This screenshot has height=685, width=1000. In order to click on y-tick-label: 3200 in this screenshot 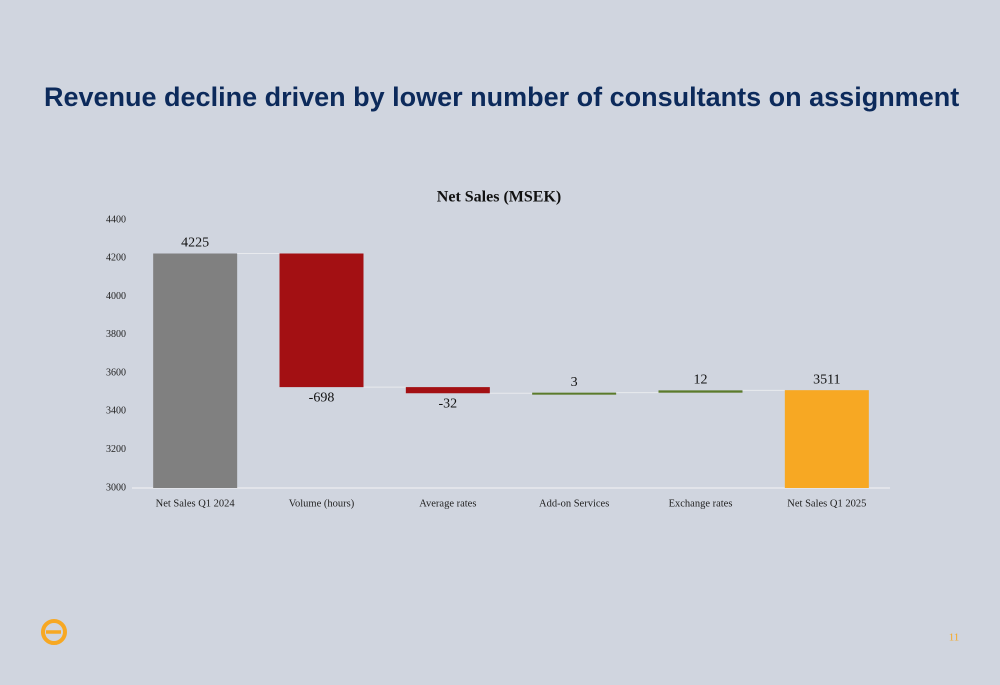, I will do `click(116, 449)`.